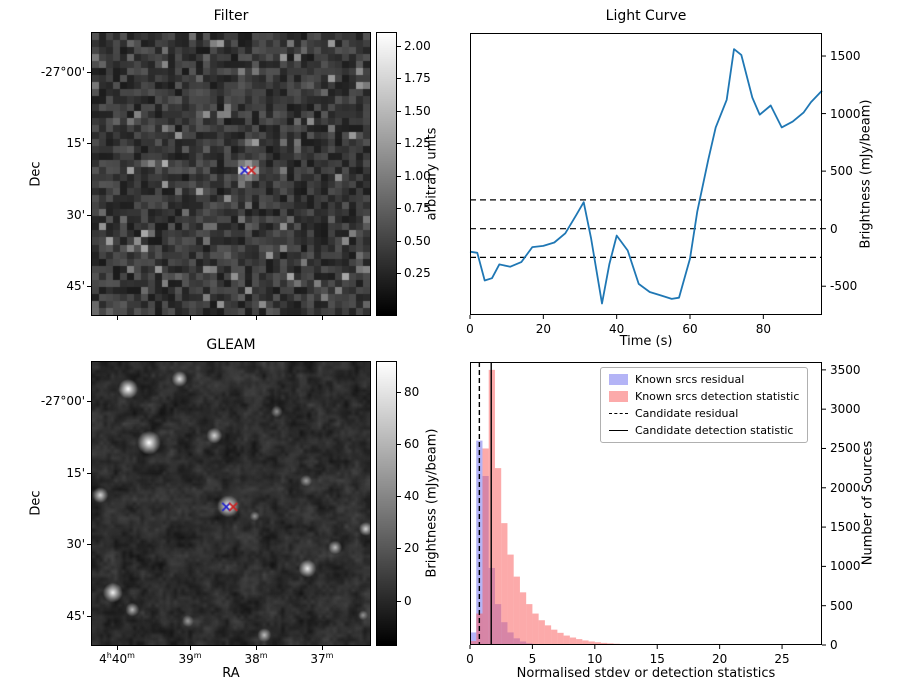 Image resolution: width=907 pixels, height=699 pixels. Describe the element at coordinates (866, 174) in the screenshot. I see `light-curve-ylabel: Brightness (mJy/beam)` at that location.